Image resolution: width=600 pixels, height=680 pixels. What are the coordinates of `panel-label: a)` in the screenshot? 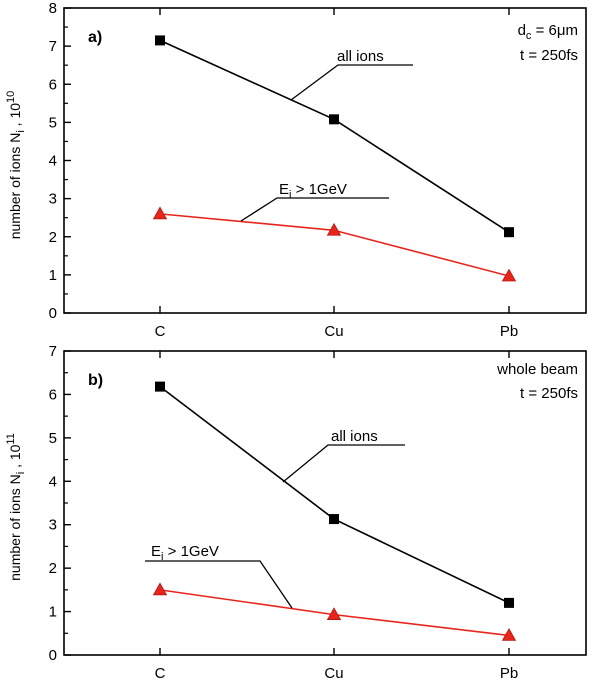 It's located at (95, 37).